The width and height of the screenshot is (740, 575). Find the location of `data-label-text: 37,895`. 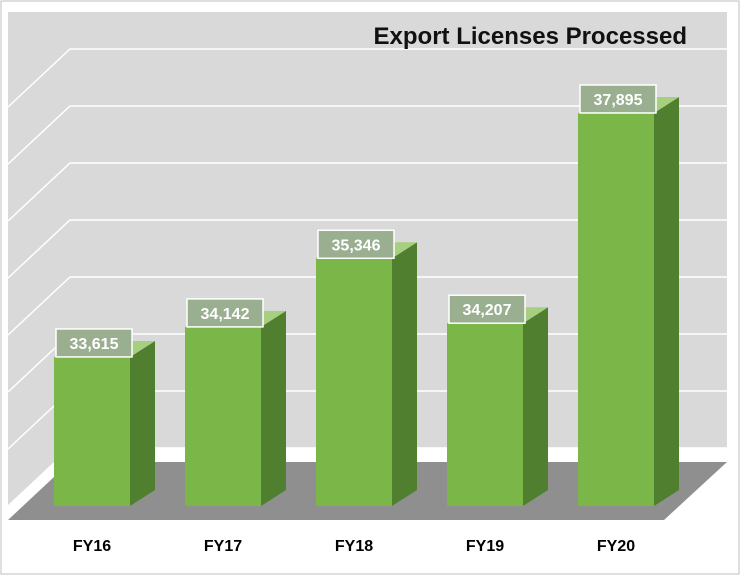

data-label-text: 37,895 is located at coordinates (618, 100).